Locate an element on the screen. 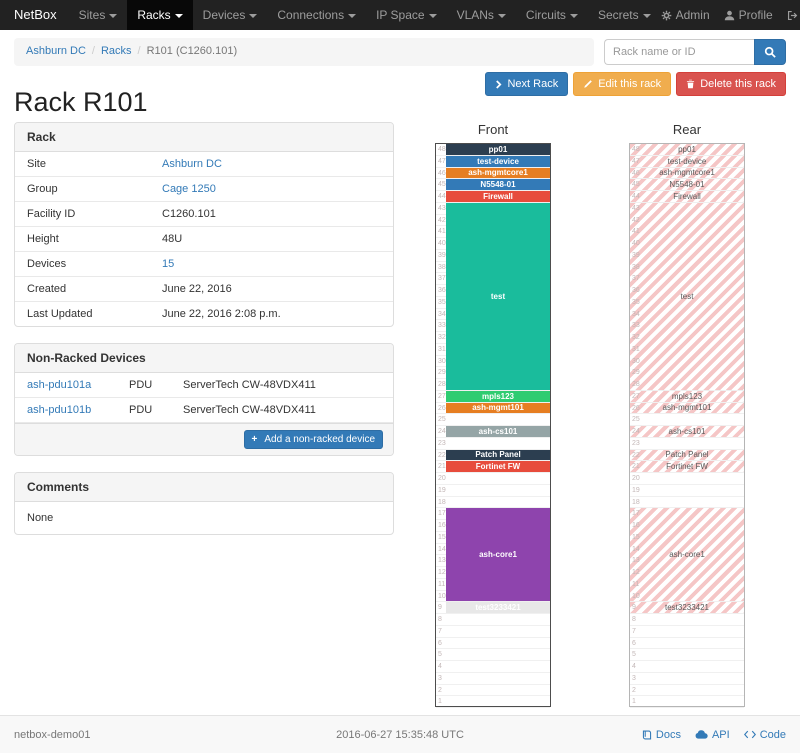  nav-item-connections: Connections is located at coordinates (316, 15).